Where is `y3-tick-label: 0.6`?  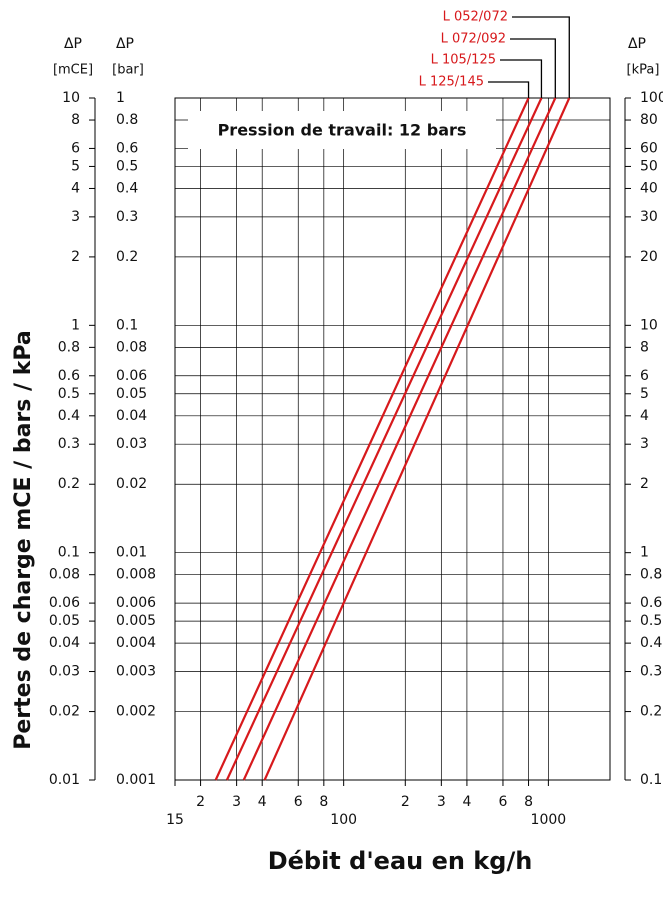
y3-tick-label: 0.6 is located at coordinates (651, 603).